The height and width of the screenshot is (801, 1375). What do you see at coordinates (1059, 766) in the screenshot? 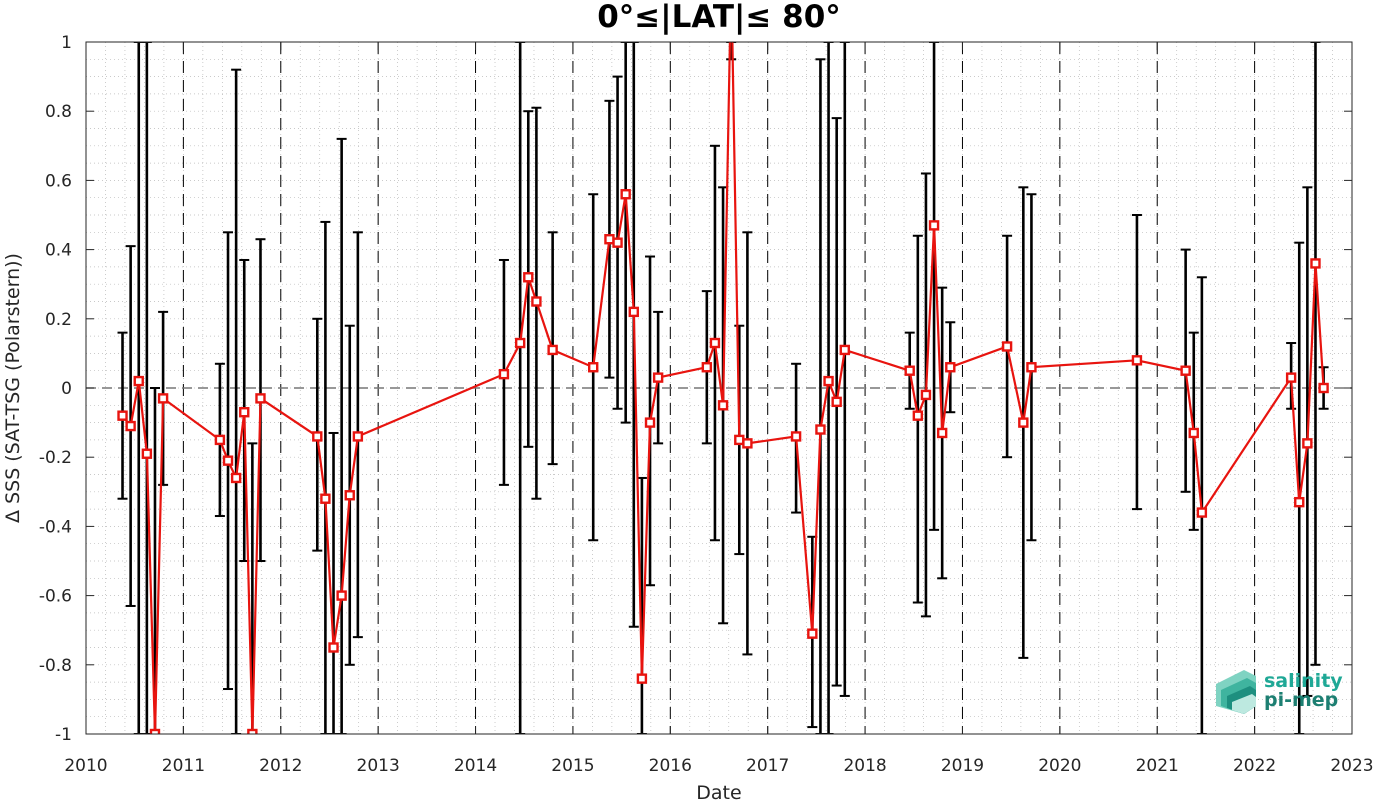
I see `x-tick-label: 2020` at bounding box center [1059, 766].